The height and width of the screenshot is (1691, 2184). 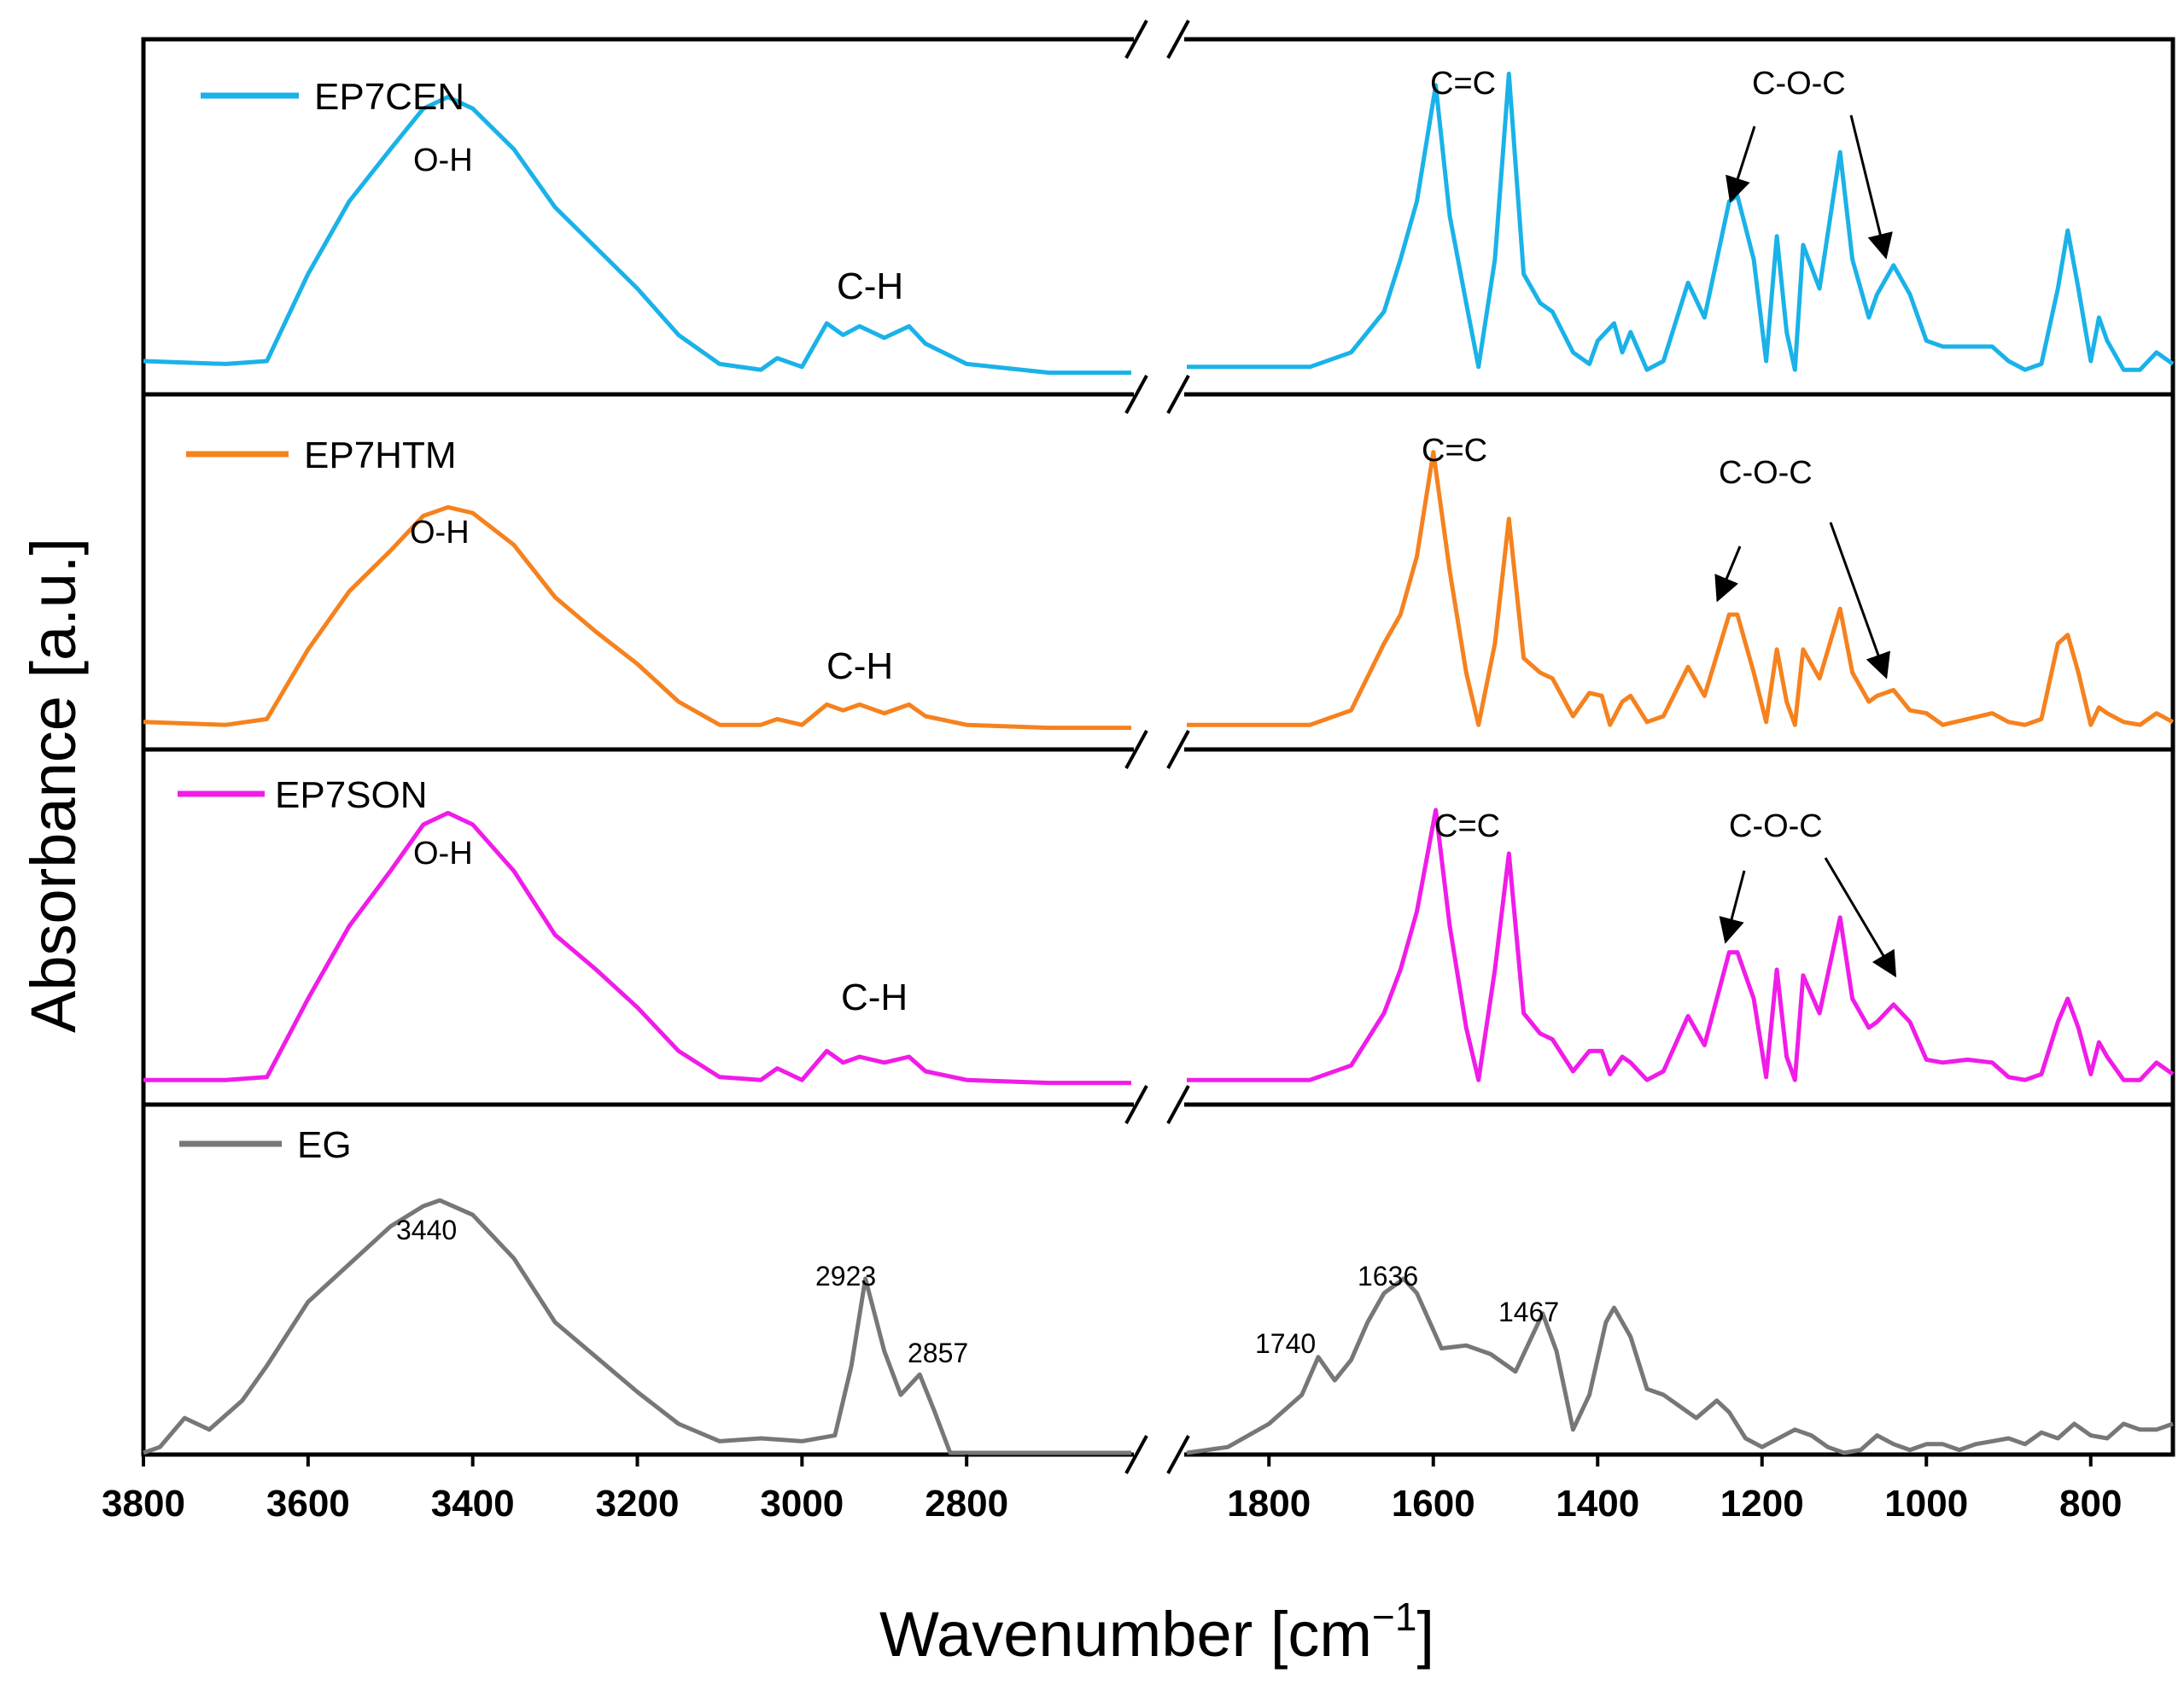 I want to click on legend-ep7cen: EP7CEN, so click(x=333, y=97).